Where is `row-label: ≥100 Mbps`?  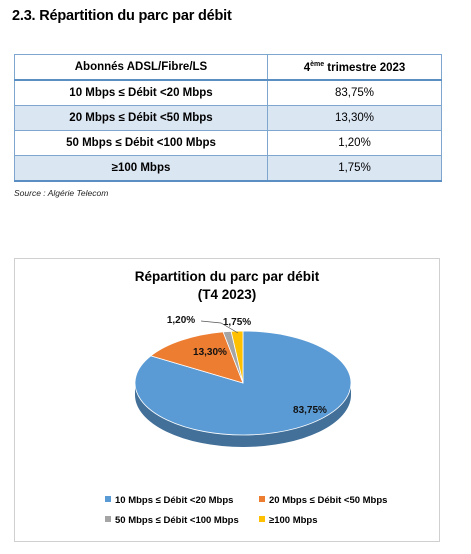 row-label: ≥100 Mbps is located at coordinates (141, 168).